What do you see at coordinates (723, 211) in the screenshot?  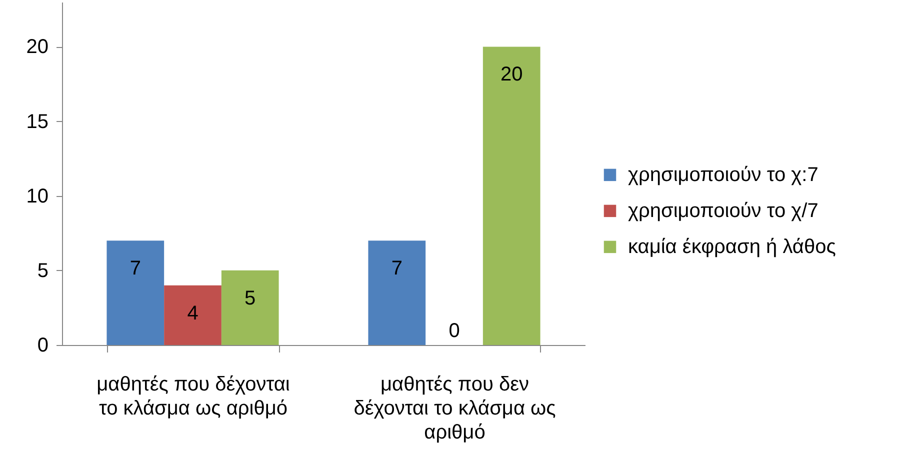 I see `legend-label: χρησιμοποιούν το χ/7` at bounding box center [723, 211].